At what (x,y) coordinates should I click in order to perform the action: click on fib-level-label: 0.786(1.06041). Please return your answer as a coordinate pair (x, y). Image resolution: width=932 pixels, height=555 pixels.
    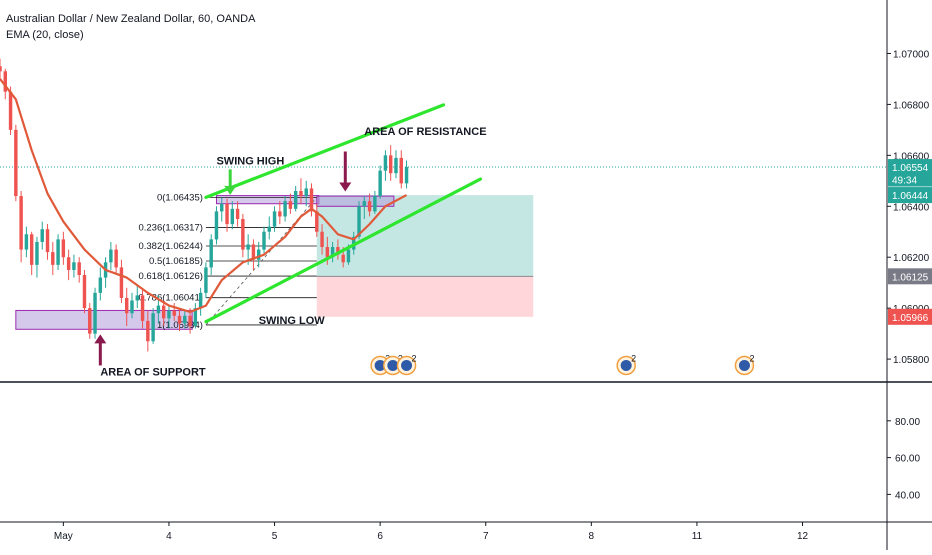
    Looking at the image, I should click on (170, 298).